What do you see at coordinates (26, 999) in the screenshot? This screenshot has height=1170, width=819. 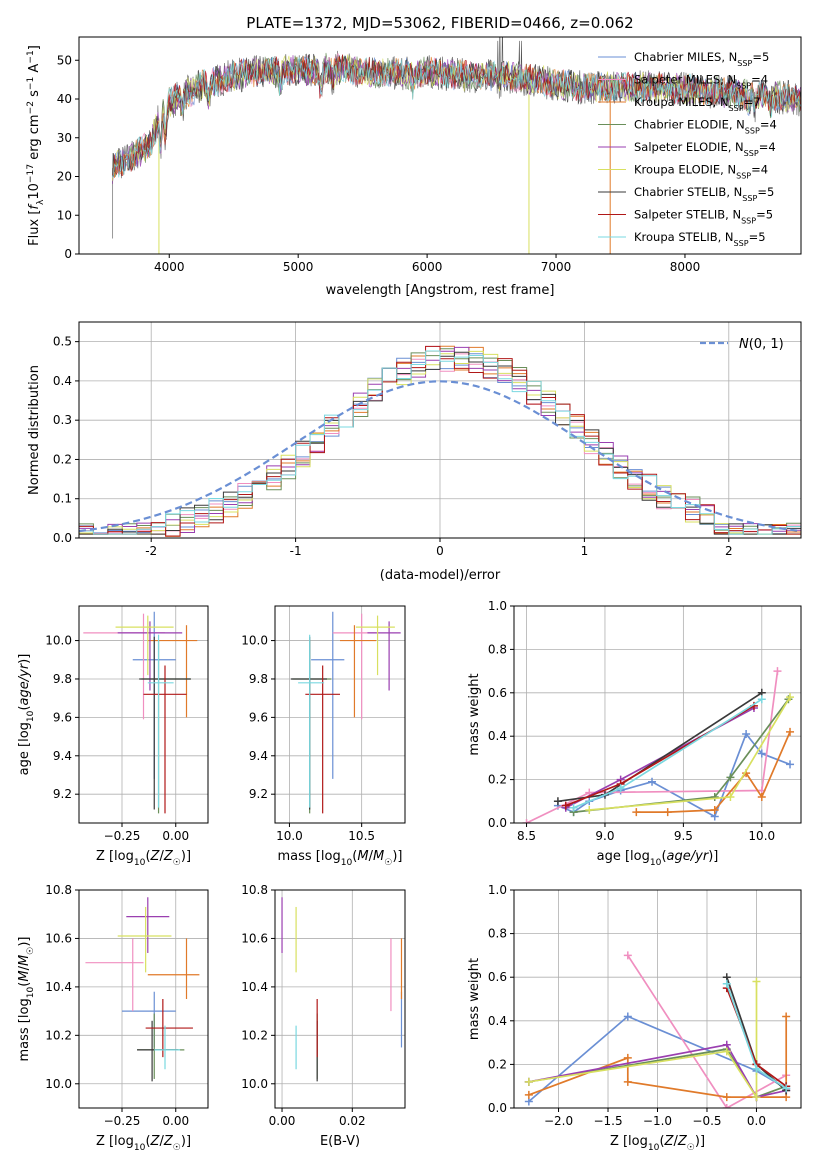 I see `y-axis-label: mass [log10(M/M☉)]` at bounding box center [26, 999].